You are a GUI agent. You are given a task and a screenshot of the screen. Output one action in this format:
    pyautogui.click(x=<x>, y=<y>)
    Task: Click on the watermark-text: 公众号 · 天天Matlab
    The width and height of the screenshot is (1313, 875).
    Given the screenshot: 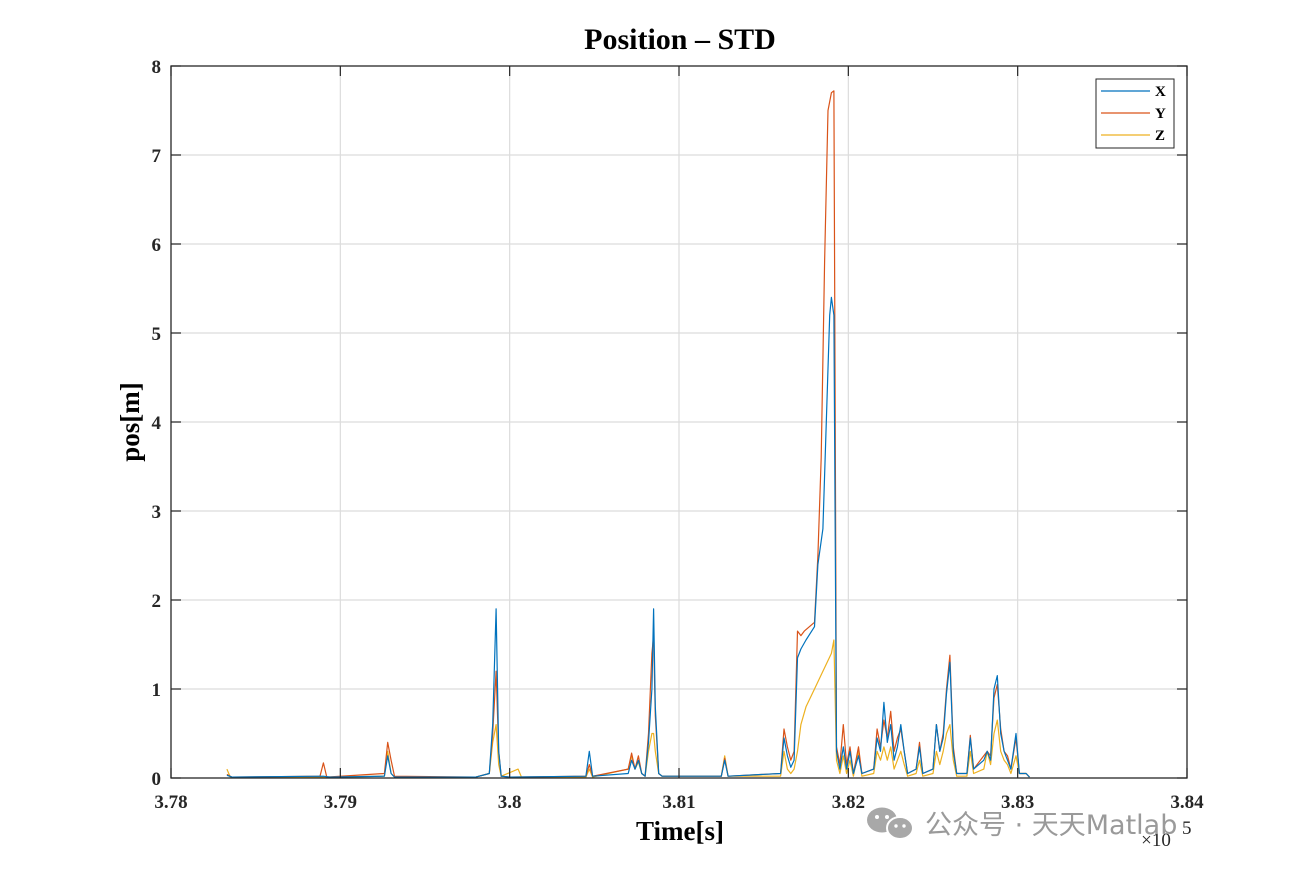 What is the action you would take?
    pyautogui.click(x=1051, y=825)
    